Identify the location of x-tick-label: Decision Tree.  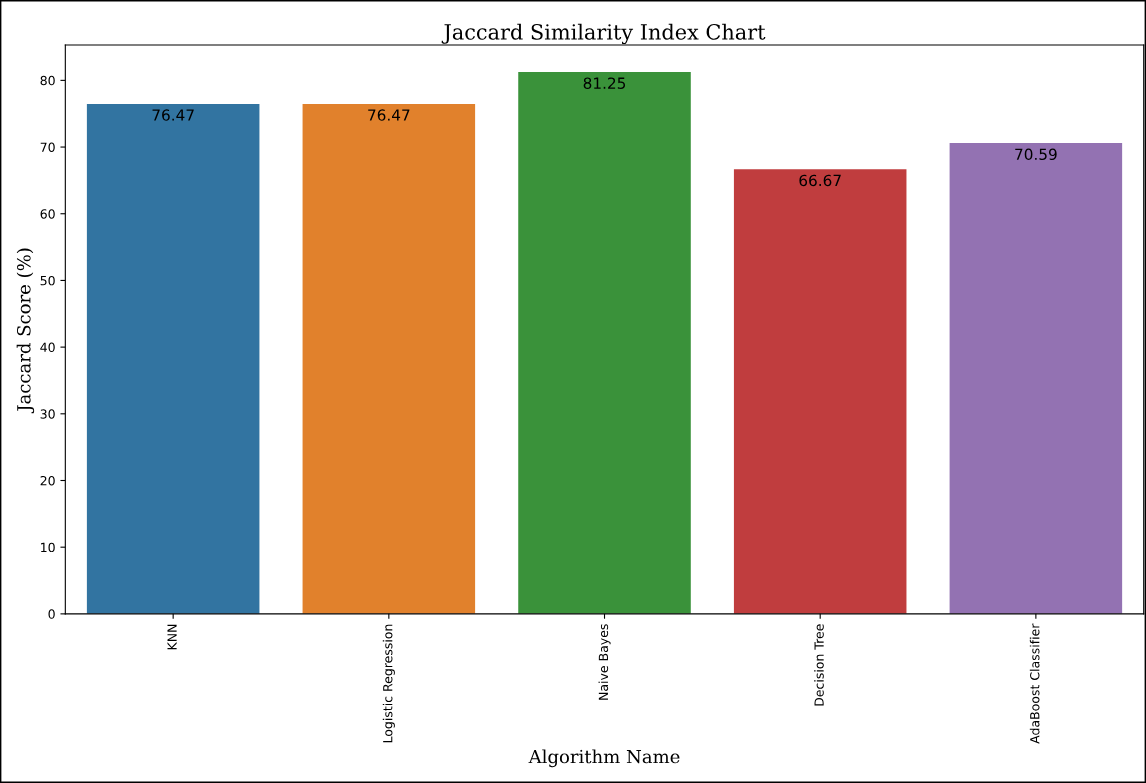
(819, 665).